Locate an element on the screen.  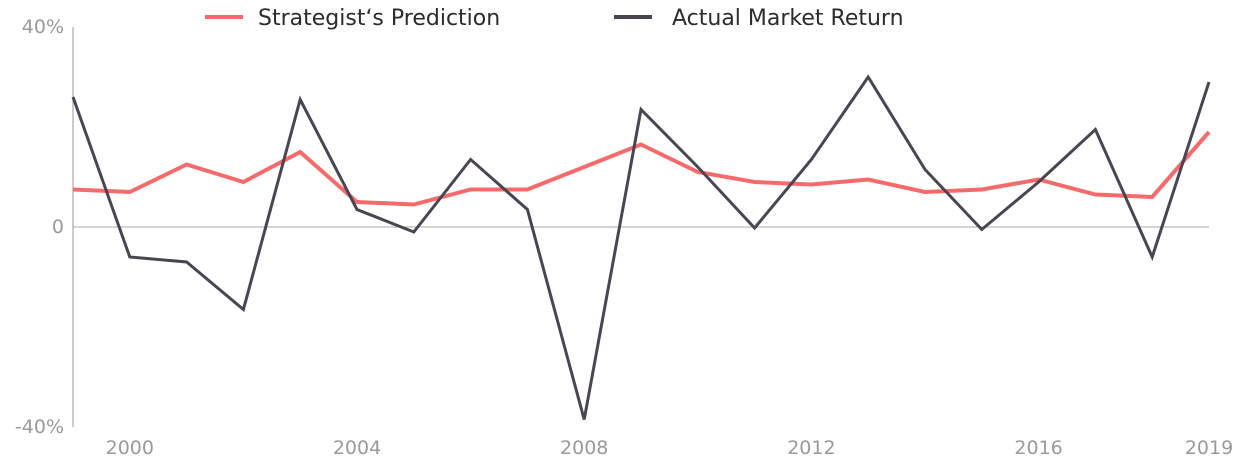
y-tick-label: -40% is located at coordinates (39, 427).